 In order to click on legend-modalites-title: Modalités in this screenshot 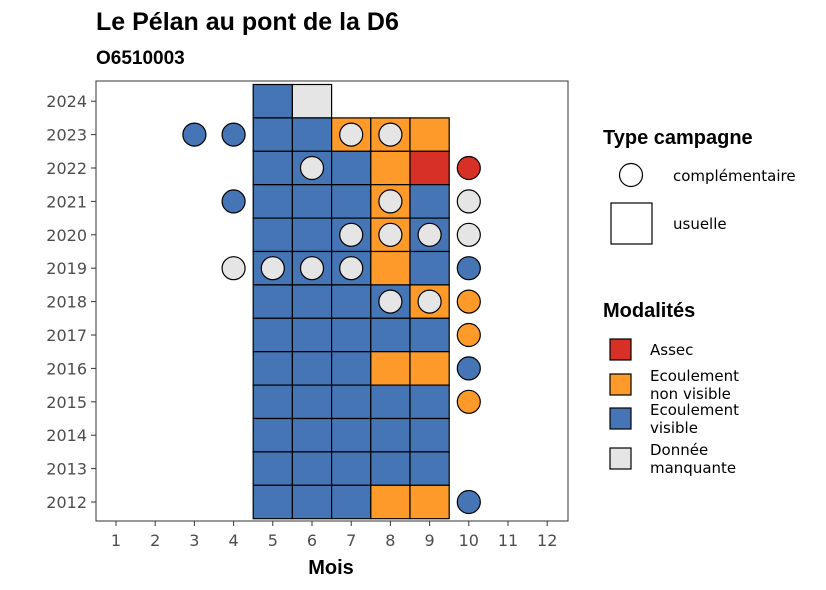, I will do `click(649, 311)`.